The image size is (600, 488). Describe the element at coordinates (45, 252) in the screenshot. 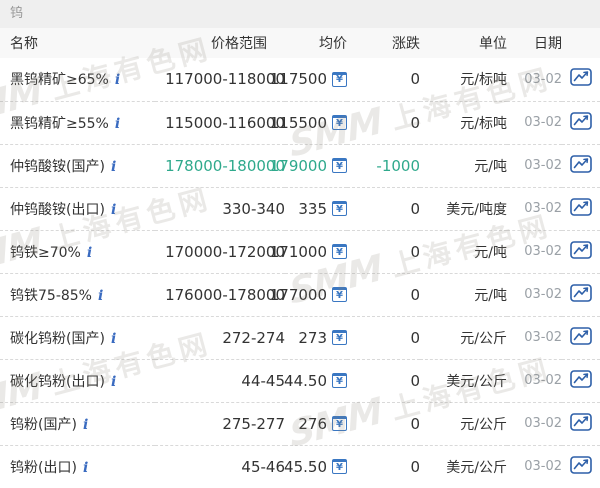

I see `product-name: 钨铁≥70%` at that location.